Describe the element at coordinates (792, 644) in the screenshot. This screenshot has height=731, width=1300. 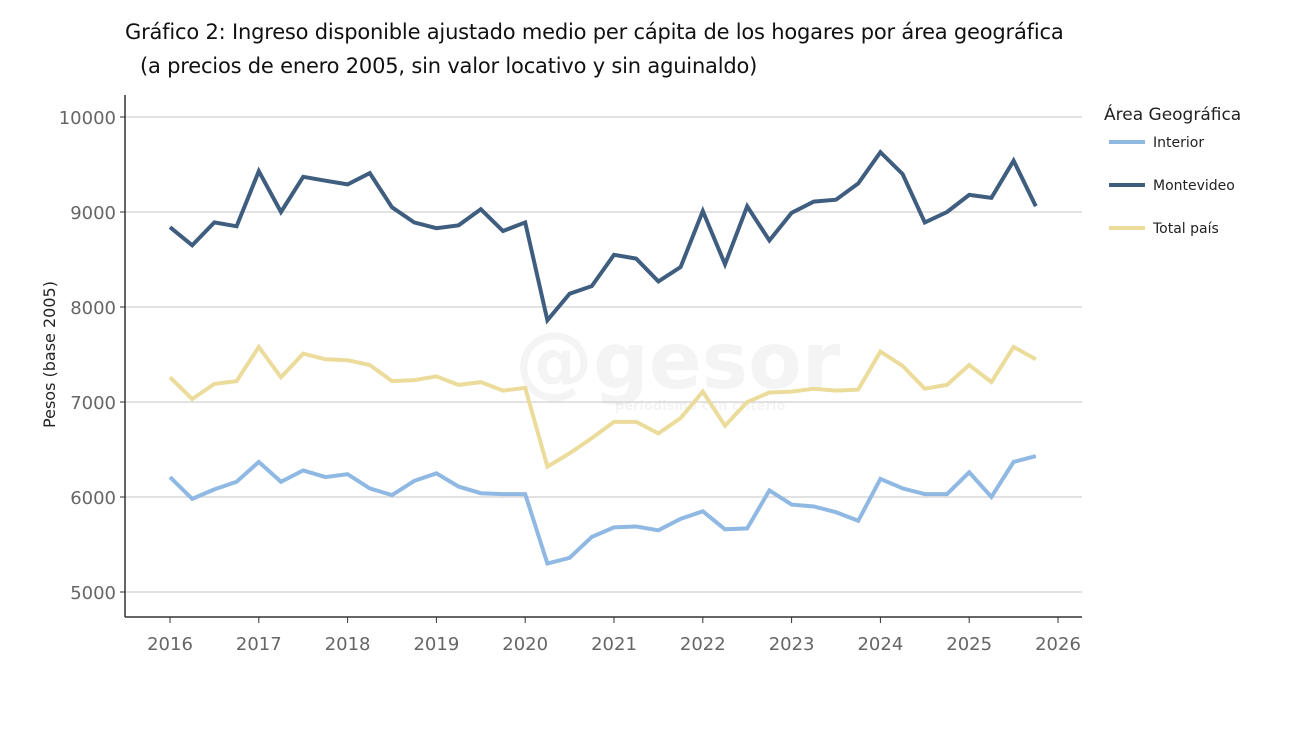
I see `x-tick-label: 2023` at that location.